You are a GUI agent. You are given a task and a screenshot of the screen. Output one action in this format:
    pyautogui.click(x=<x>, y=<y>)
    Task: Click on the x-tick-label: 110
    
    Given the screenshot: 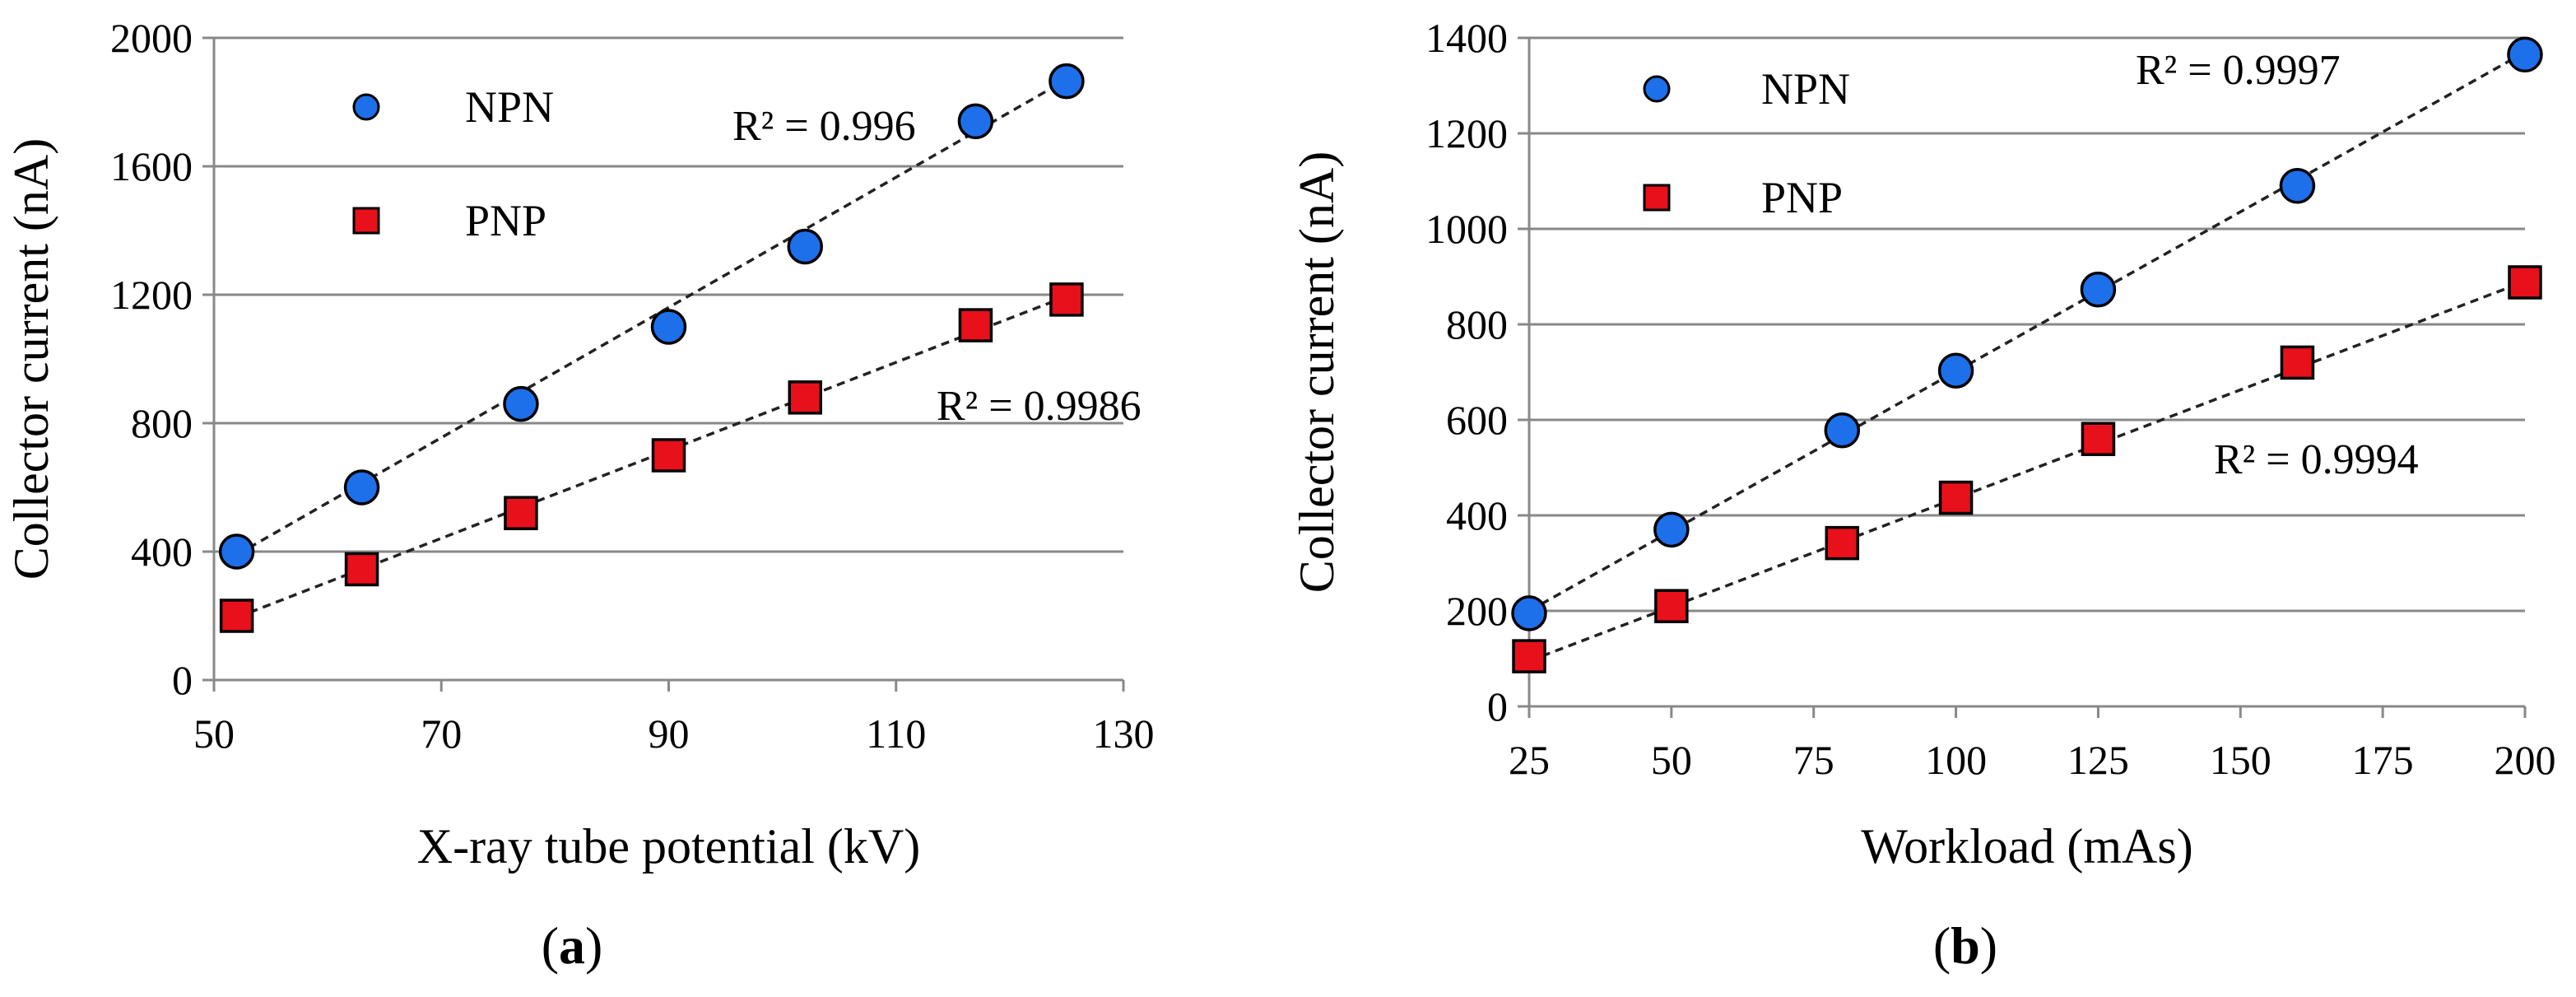 What is the action you would take?
    pyautogui.click(x=896, y=733)
    